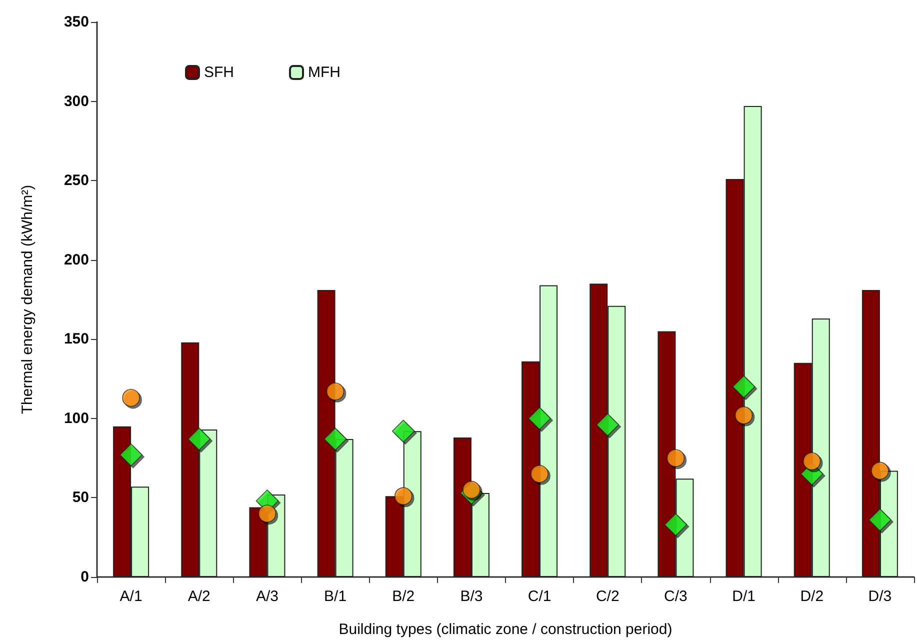 Image resolution: width=917 pixels, height=643 pixels. Describe the element at coordinates (76, 101) in the screenshot. I see `y-tick-label: 300` at that location.